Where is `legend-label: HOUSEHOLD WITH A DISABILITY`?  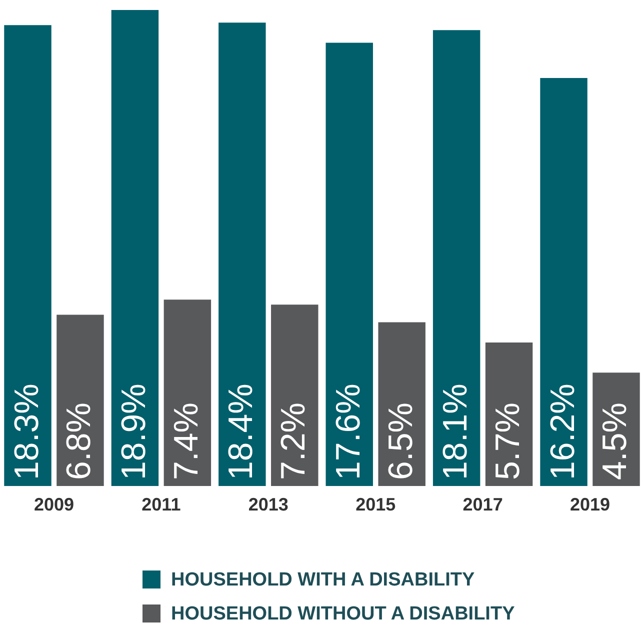 legend-label: HOUSEHOLD WITH A DISABILITY is located at coordinates (323, 580).